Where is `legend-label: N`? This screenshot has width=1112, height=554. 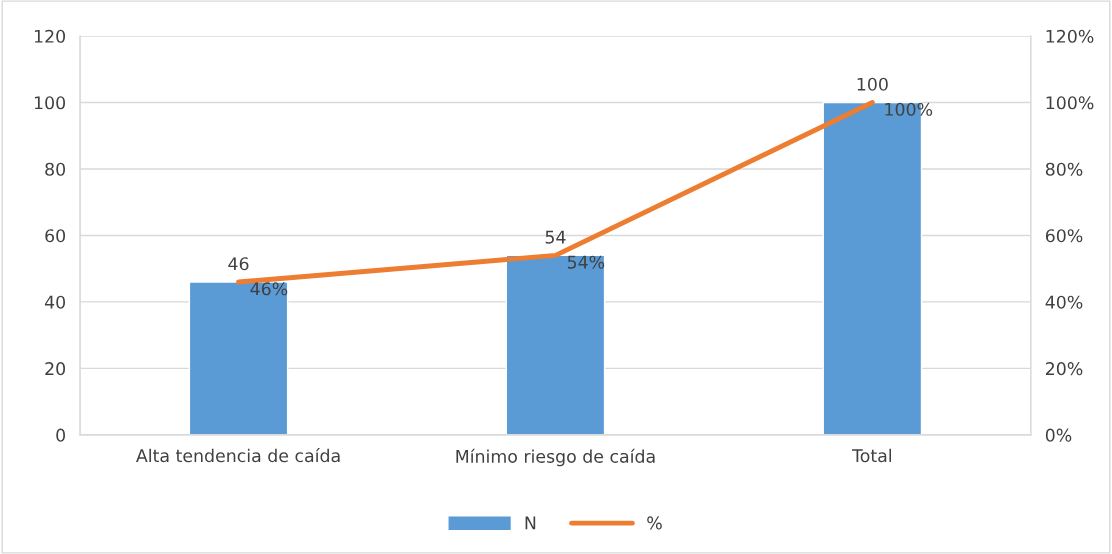
legend-label: N is located at coordinates (530, 523).